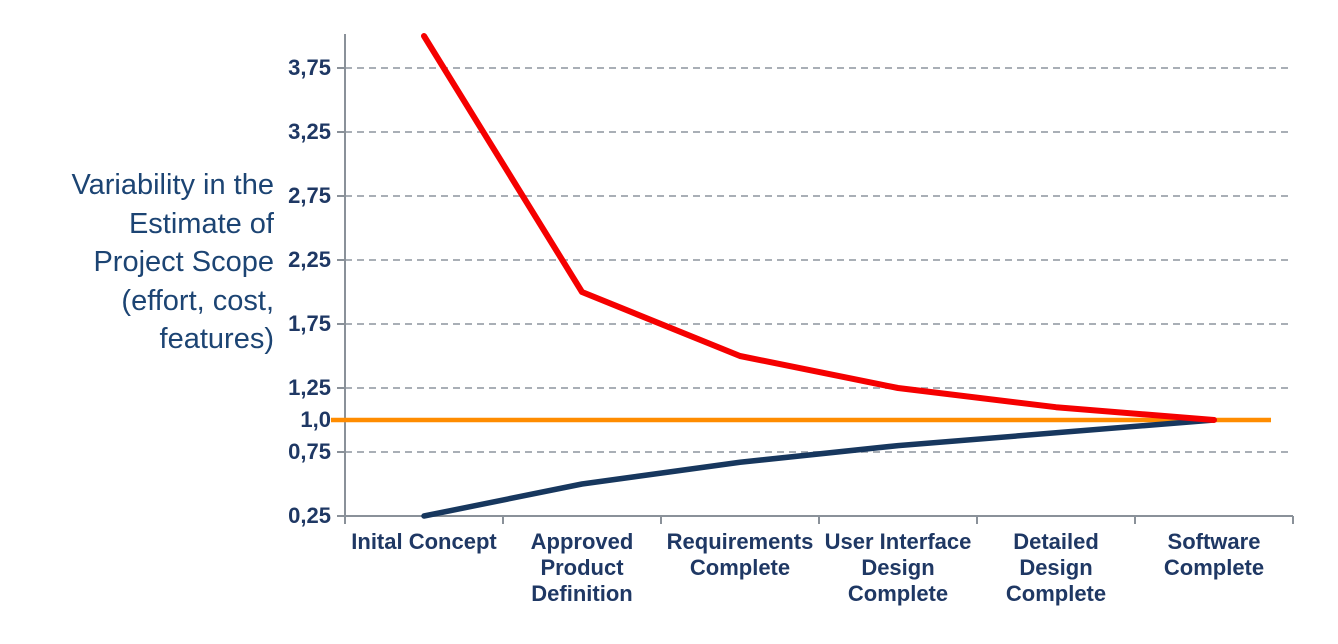  I want to click on x-category-label: Inital Concept, so click(424, 541).